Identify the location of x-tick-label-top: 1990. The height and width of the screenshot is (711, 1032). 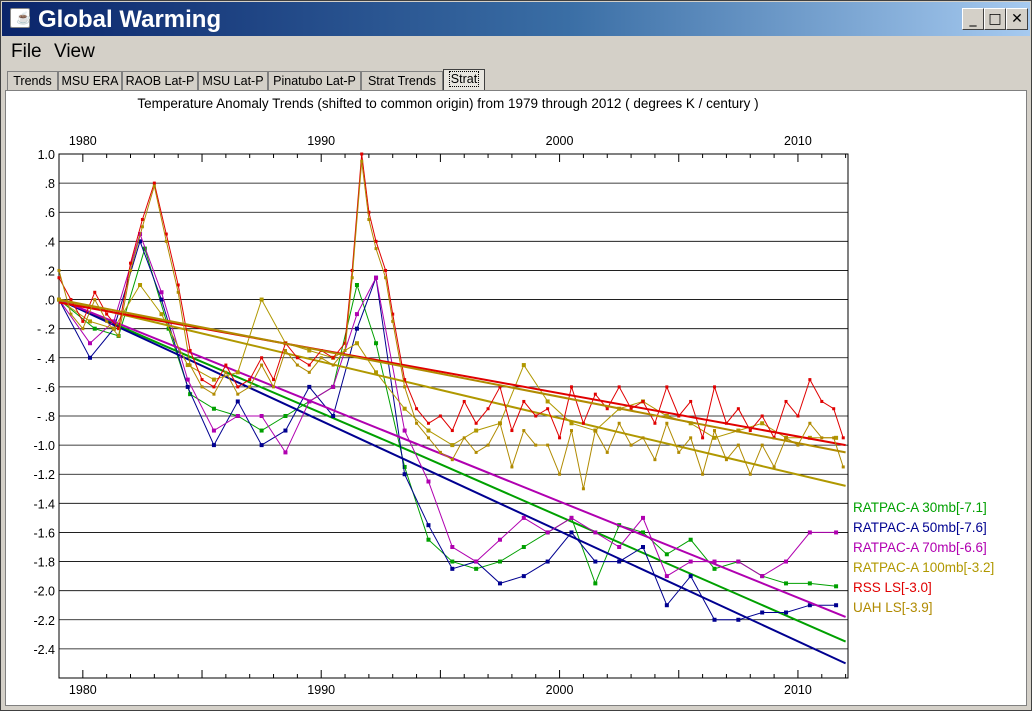
(321, 141).